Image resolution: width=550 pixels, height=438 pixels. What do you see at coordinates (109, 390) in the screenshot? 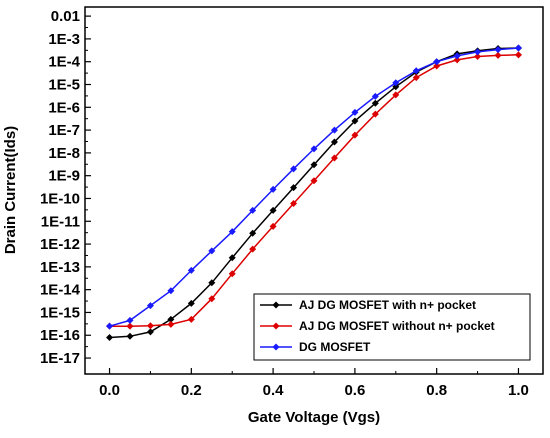
I see `x-tick-label: 0.0` at bounding box center [109, 390].